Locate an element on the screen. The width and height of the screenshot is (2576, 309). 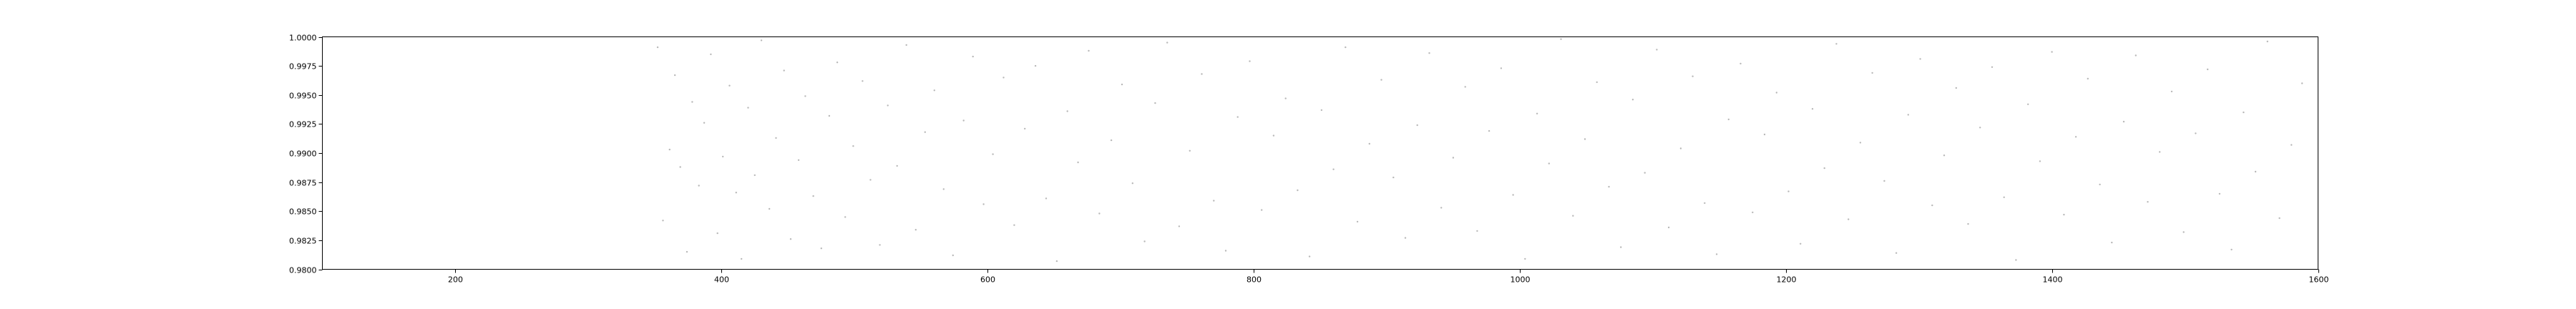
y-tick-label: 0.9900 is located at coordinates (303, 154).